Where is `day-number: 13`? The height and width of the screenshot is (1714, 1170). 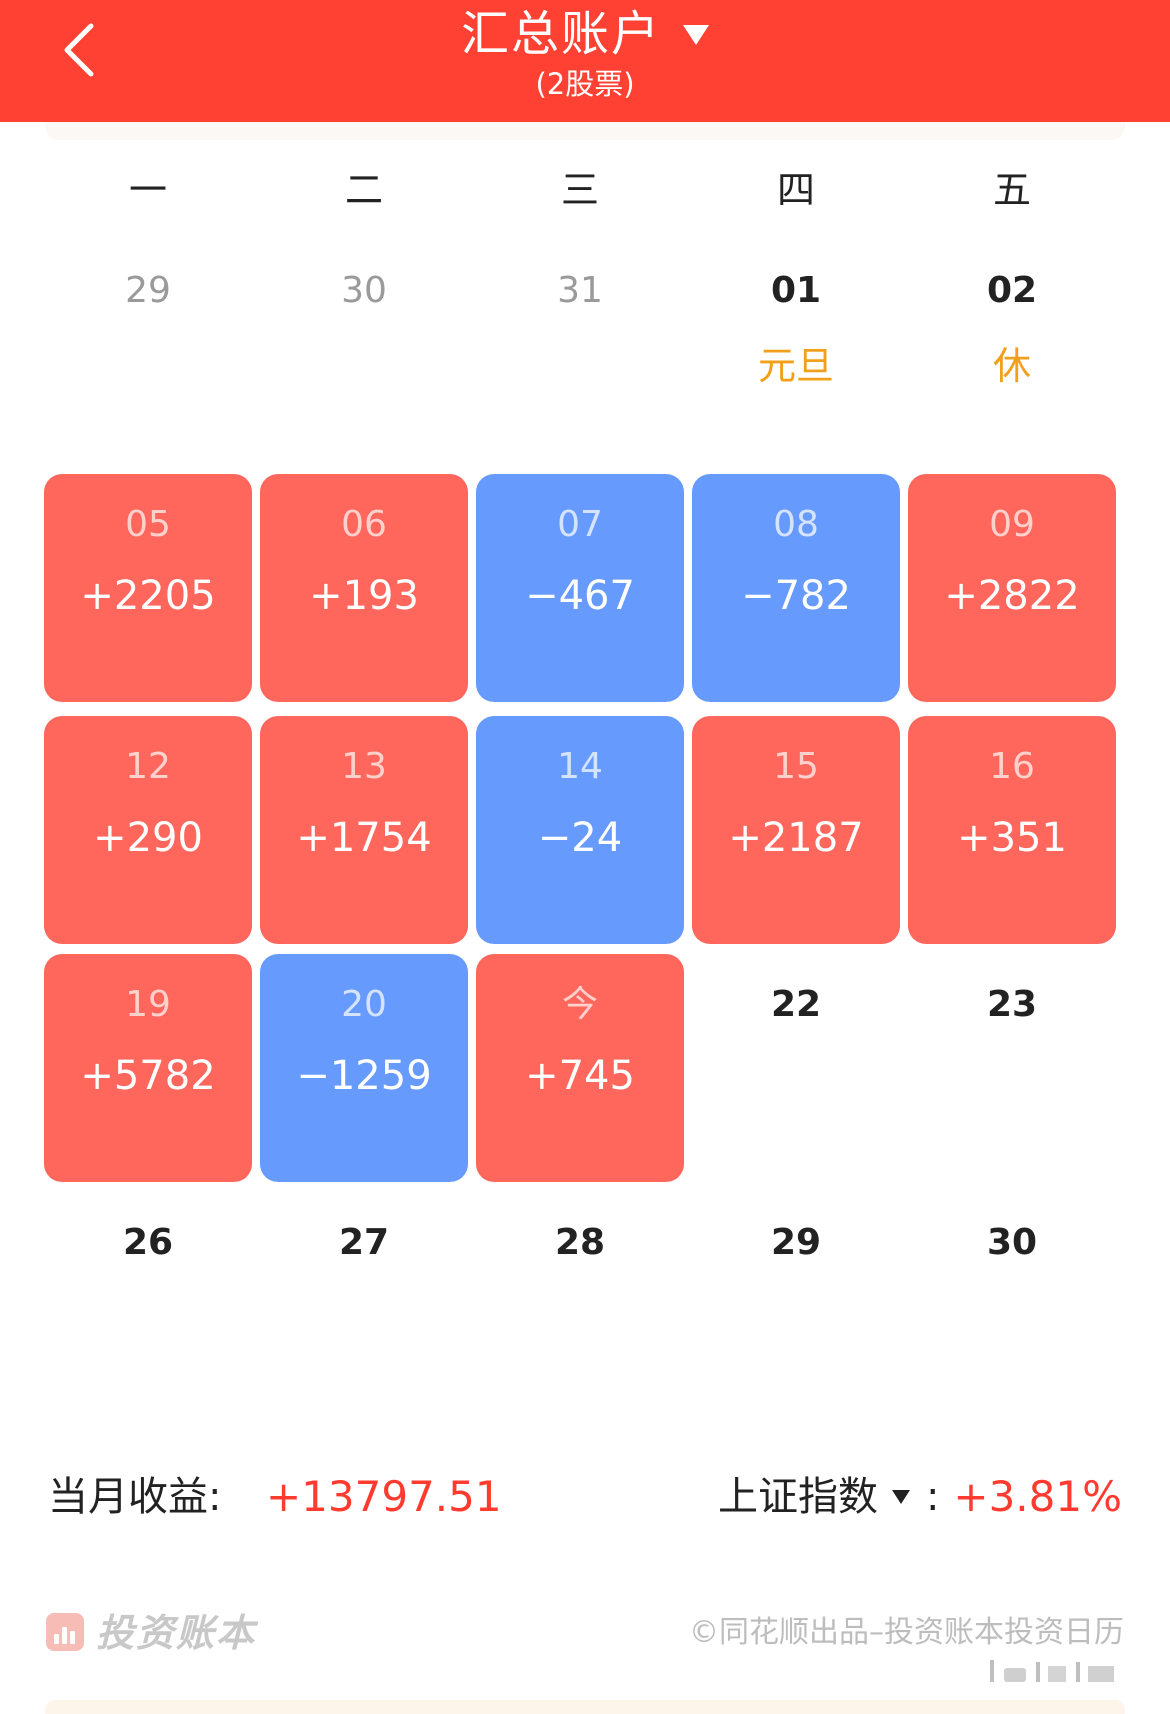 day-number: 13 is located at coordinates (364, 766).